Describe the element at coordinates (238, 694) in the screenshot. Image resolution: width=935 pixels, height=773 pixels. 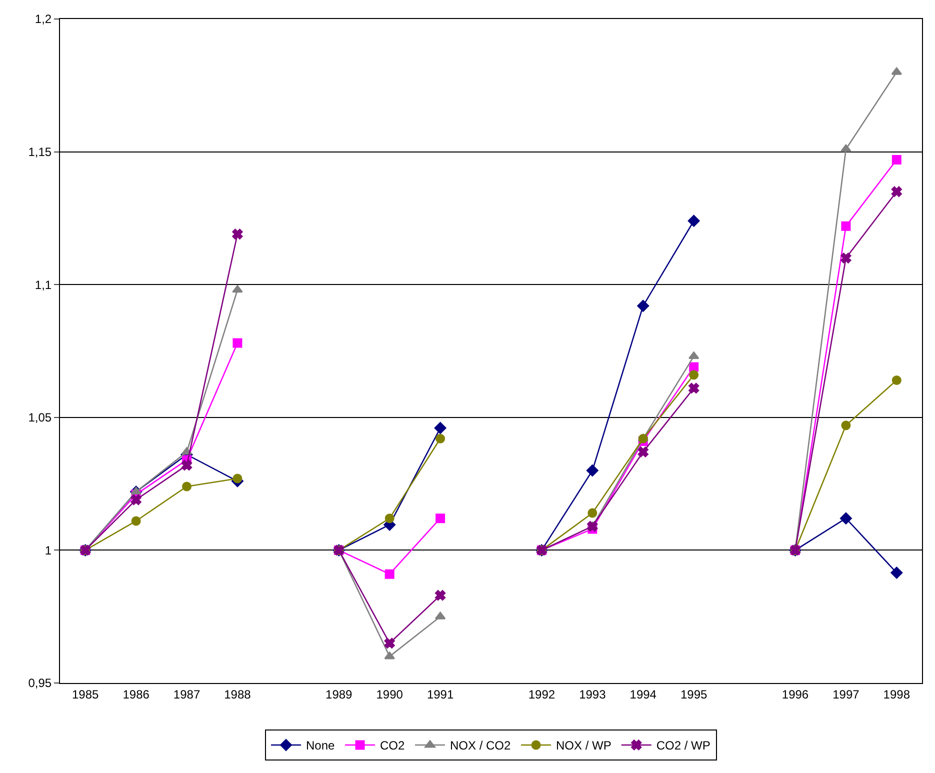
I see `x-tick-label: 1988` at that location.